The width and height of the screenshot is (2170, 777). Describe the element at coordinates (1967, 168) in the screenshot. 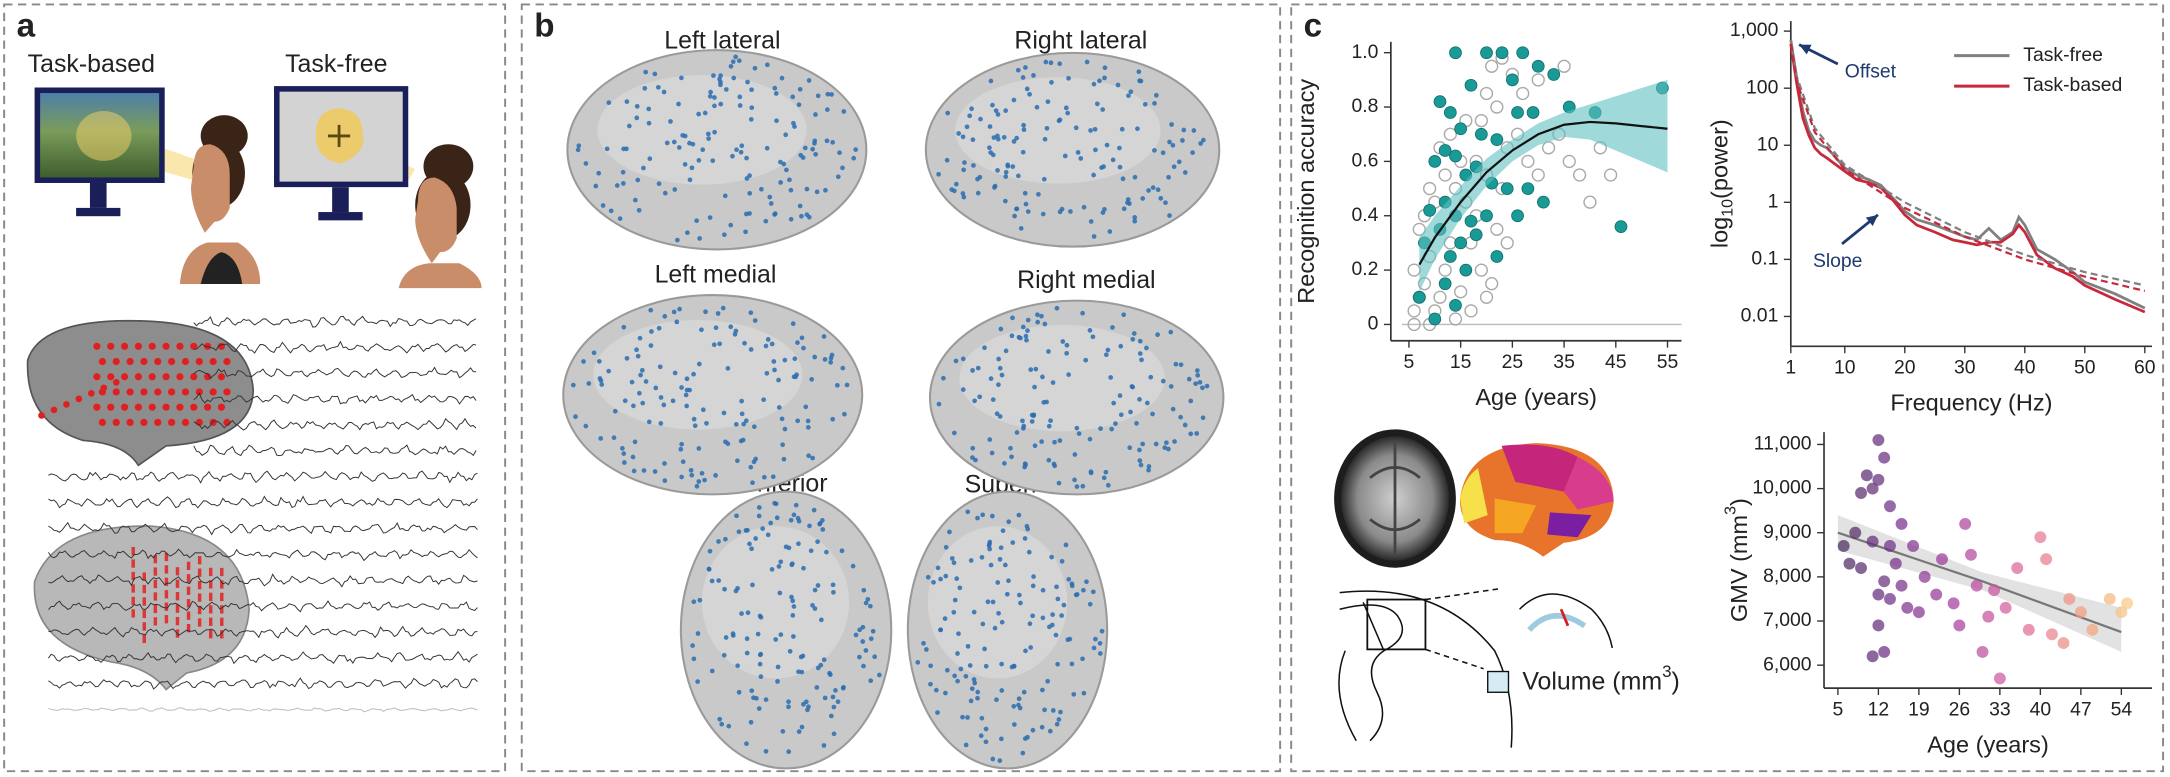

I see `fit-line` at that location.